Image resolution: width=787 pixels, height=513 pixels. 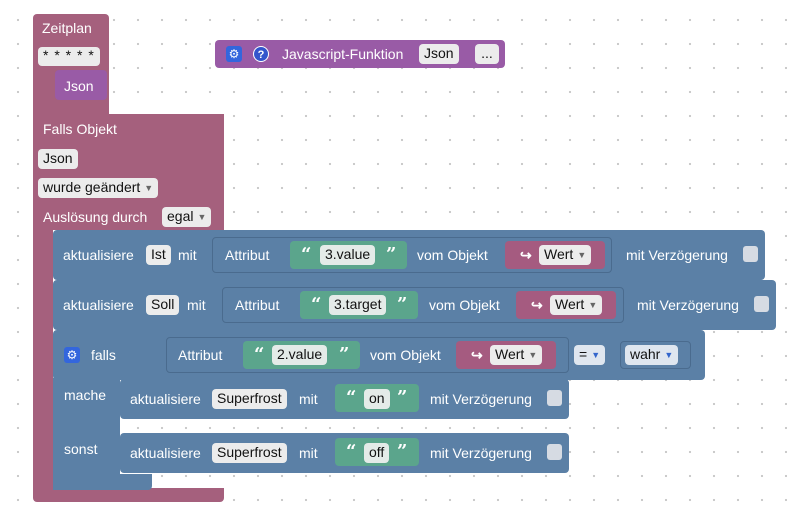 I want to click on trigger-value-dropdown: egal ▼, so click(x=187, y=217).